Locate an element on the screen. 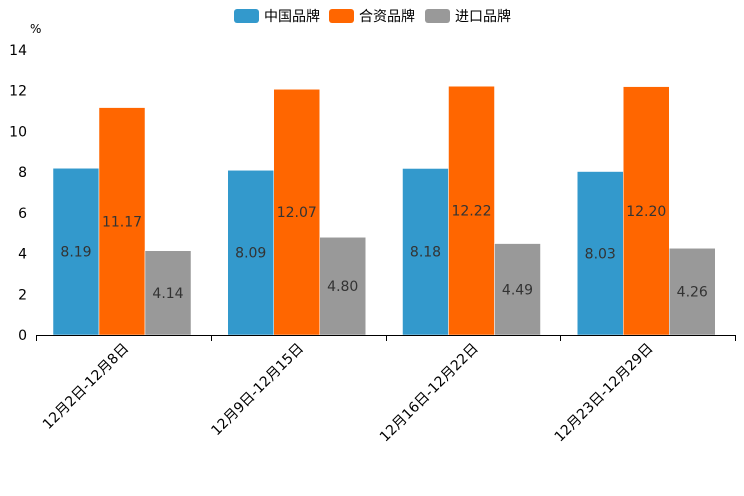 The height and width of the screenshot is (496, 744). bar-value-label: 8.18 is located at coordinates (425, 253).